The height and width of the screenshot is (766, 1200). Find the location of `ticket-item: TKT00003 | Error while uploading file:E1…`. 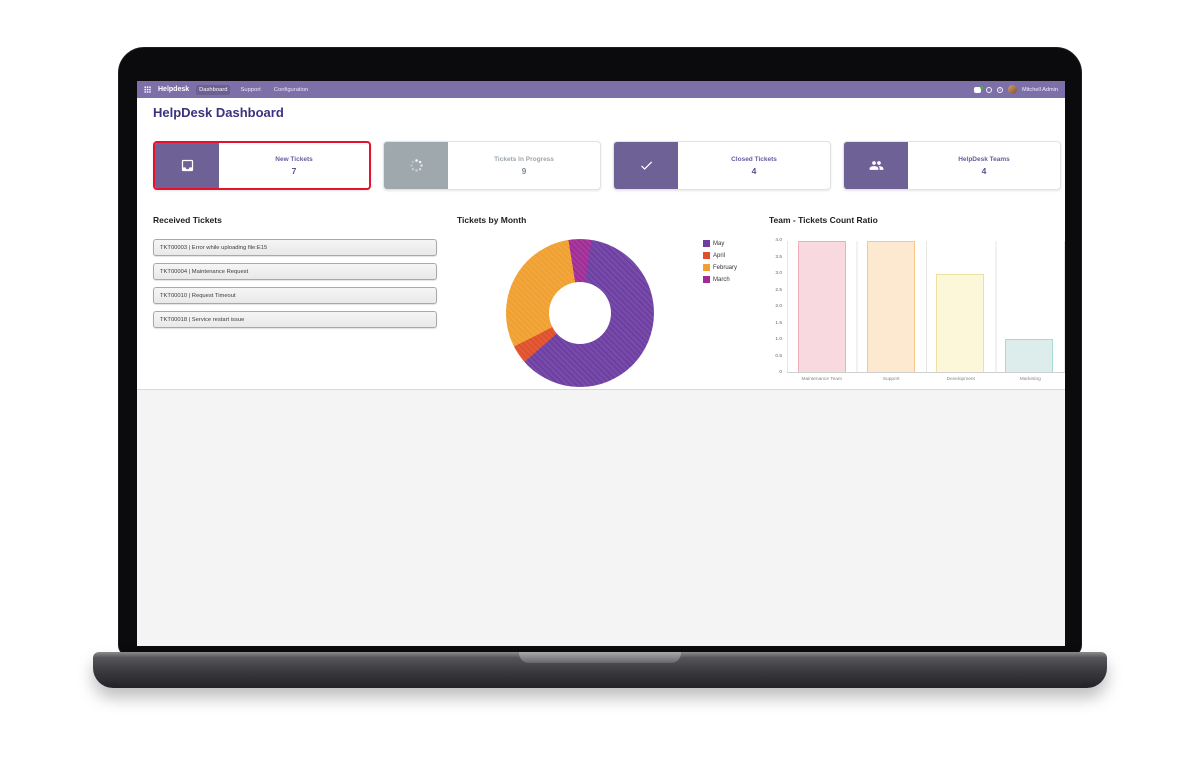

ticket-item: TKT00003 | Error while uploading file:E1… is located at coordinates (295, 247).